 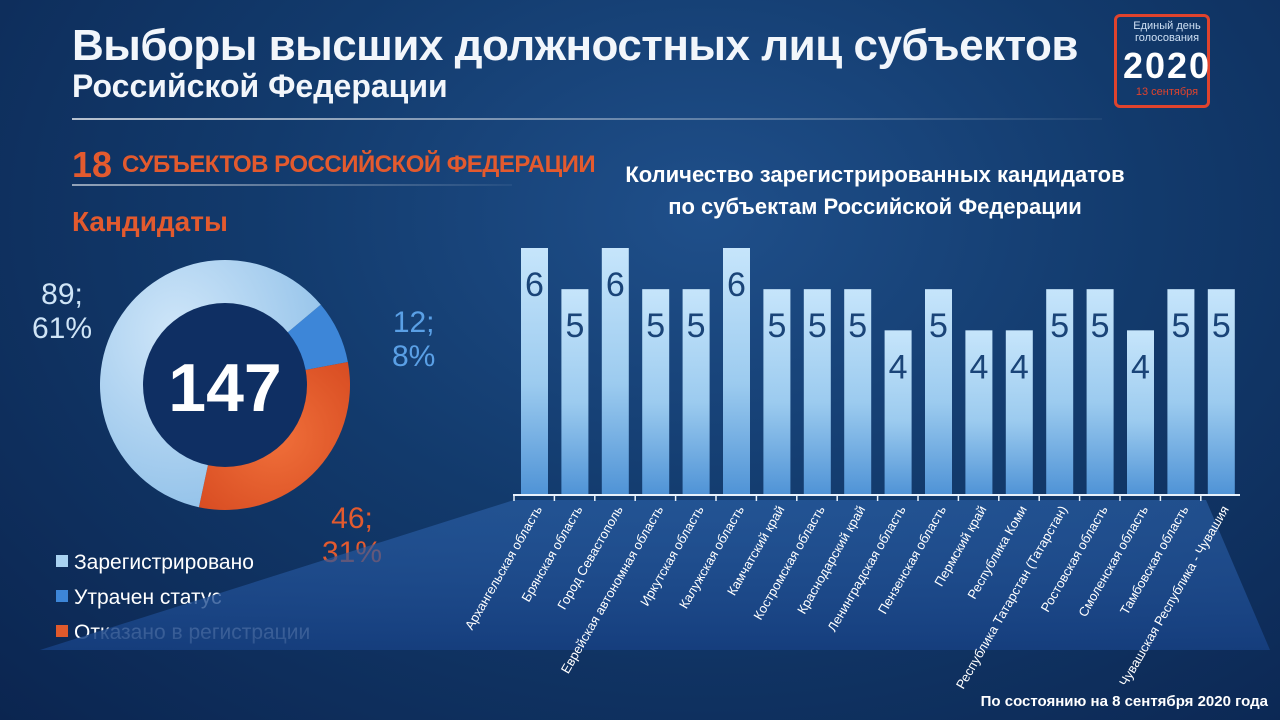 What do you see at coordinates (875, 174) in the screenshot?
I see `bar-chart-title-line1: Количество зарегистрированных кандидатов` at bounding box center [875, 174].